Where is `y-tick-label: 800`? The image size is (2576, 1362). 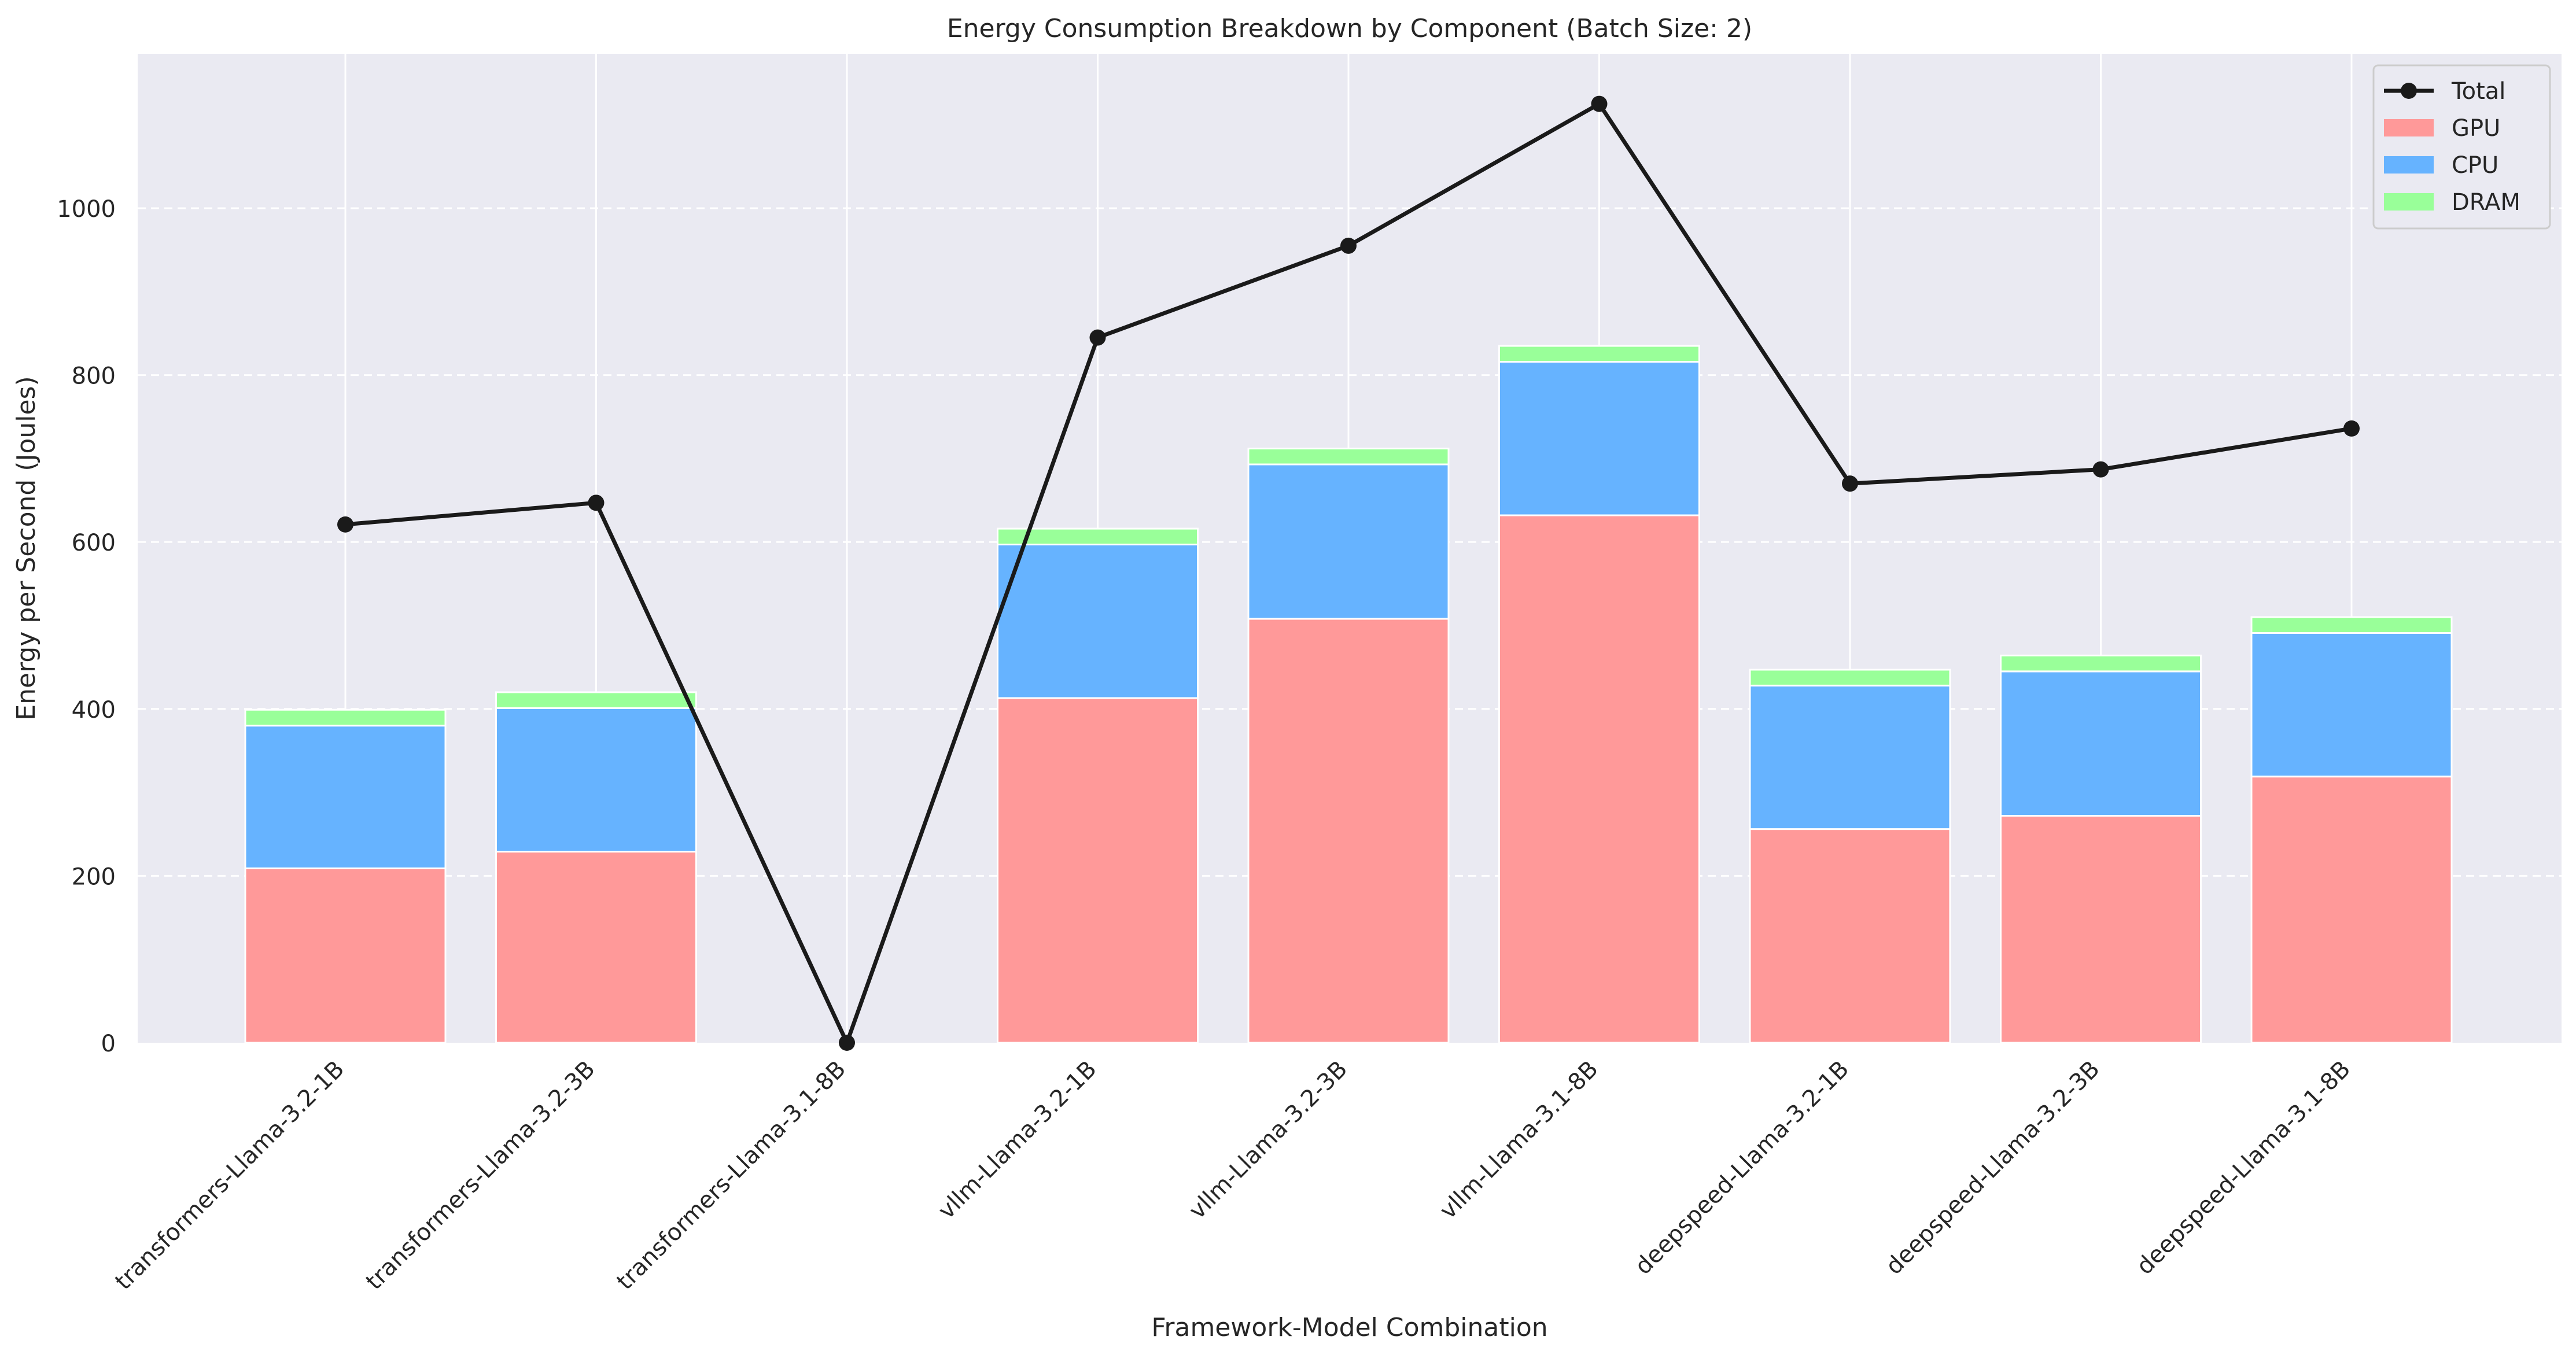 y-tick-label: 800 is located at coordinates (94, 376).